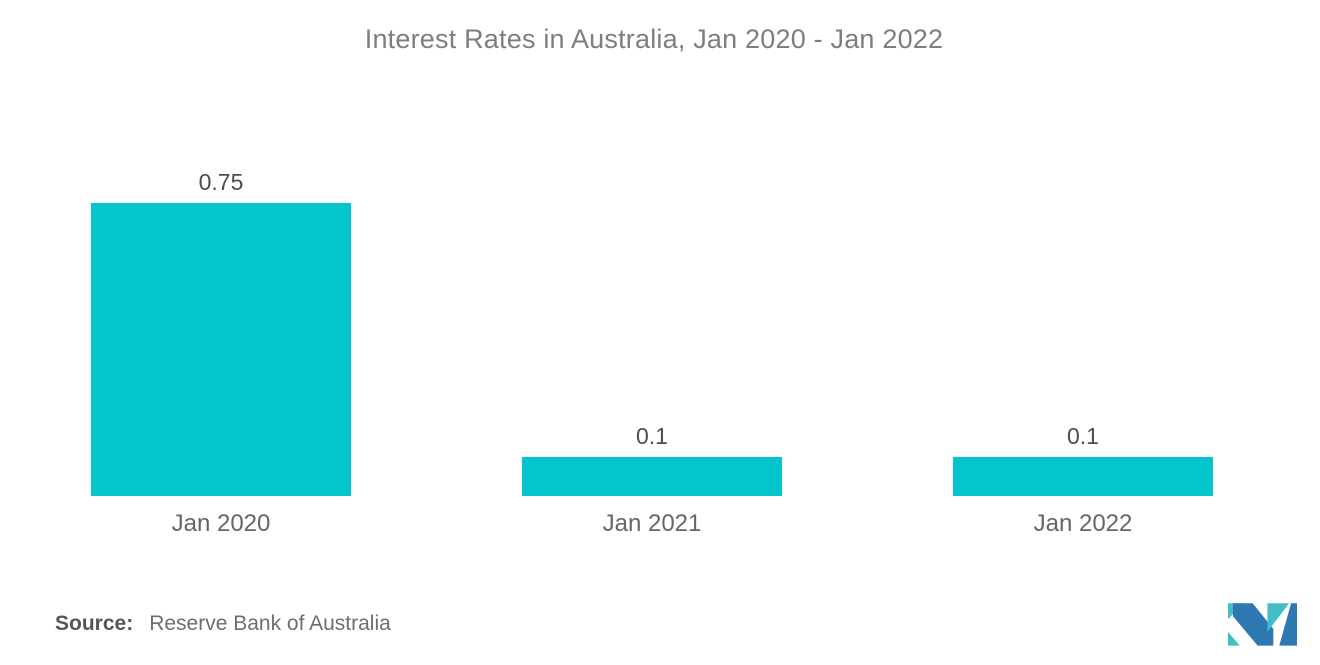  Describe the element at coordinates (270, 623) in the screenshot. I see `source-value: Reserve Bank of Australia` at that location.